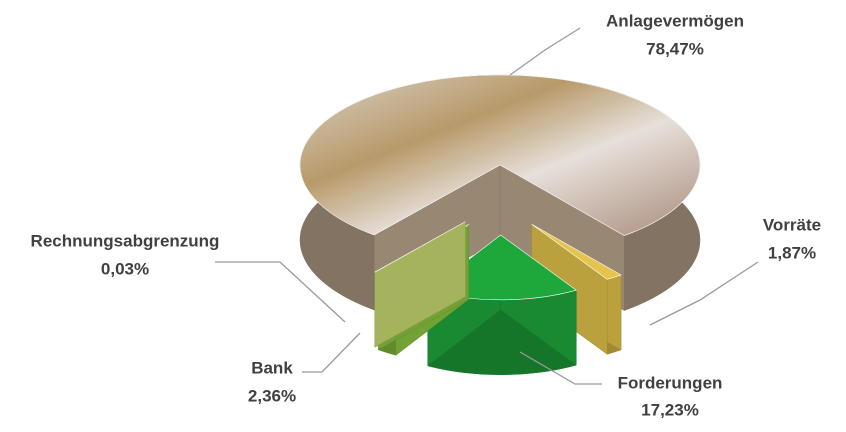 The image size is (846, 432). What do you see at coordinates (125, 268) in the screenshot?
I see `slice-value: 0,03%` at bounding box center [125, 268].